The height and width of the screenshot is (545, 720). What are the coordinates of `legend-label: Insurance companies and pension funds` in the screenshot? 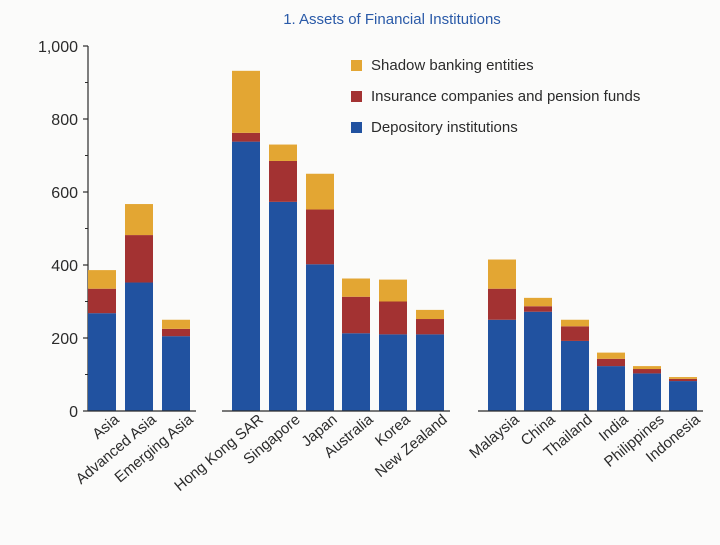 It's located at (505, 96).